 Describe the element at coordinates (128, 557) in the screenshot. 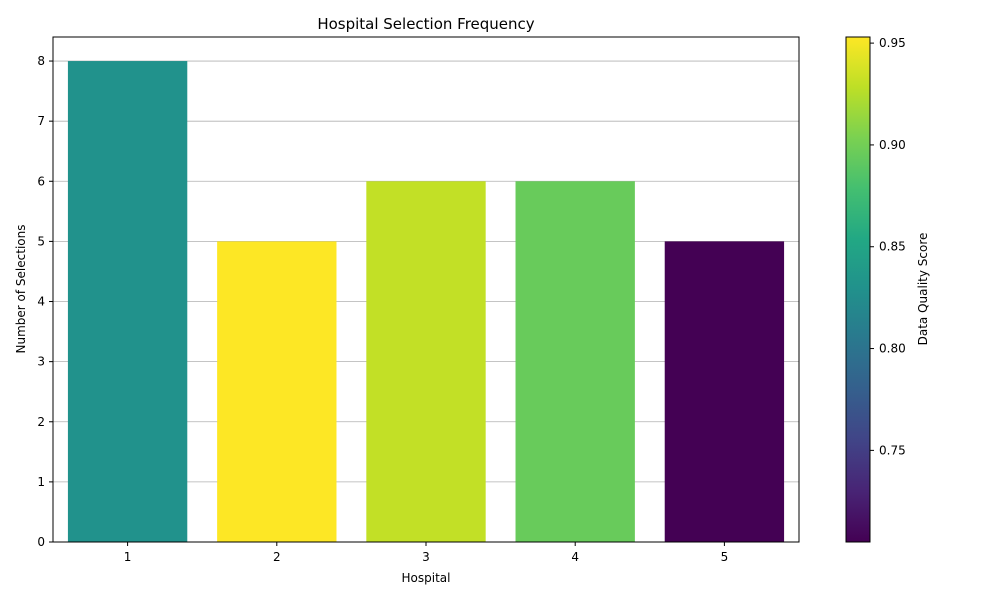

I see `x-tick-label: 1` at that location.